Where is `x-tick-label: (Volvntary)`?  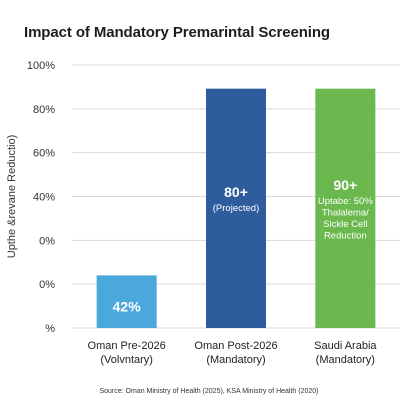
x-tick-label: (Volvntary) is located at coordinates (126, 360).